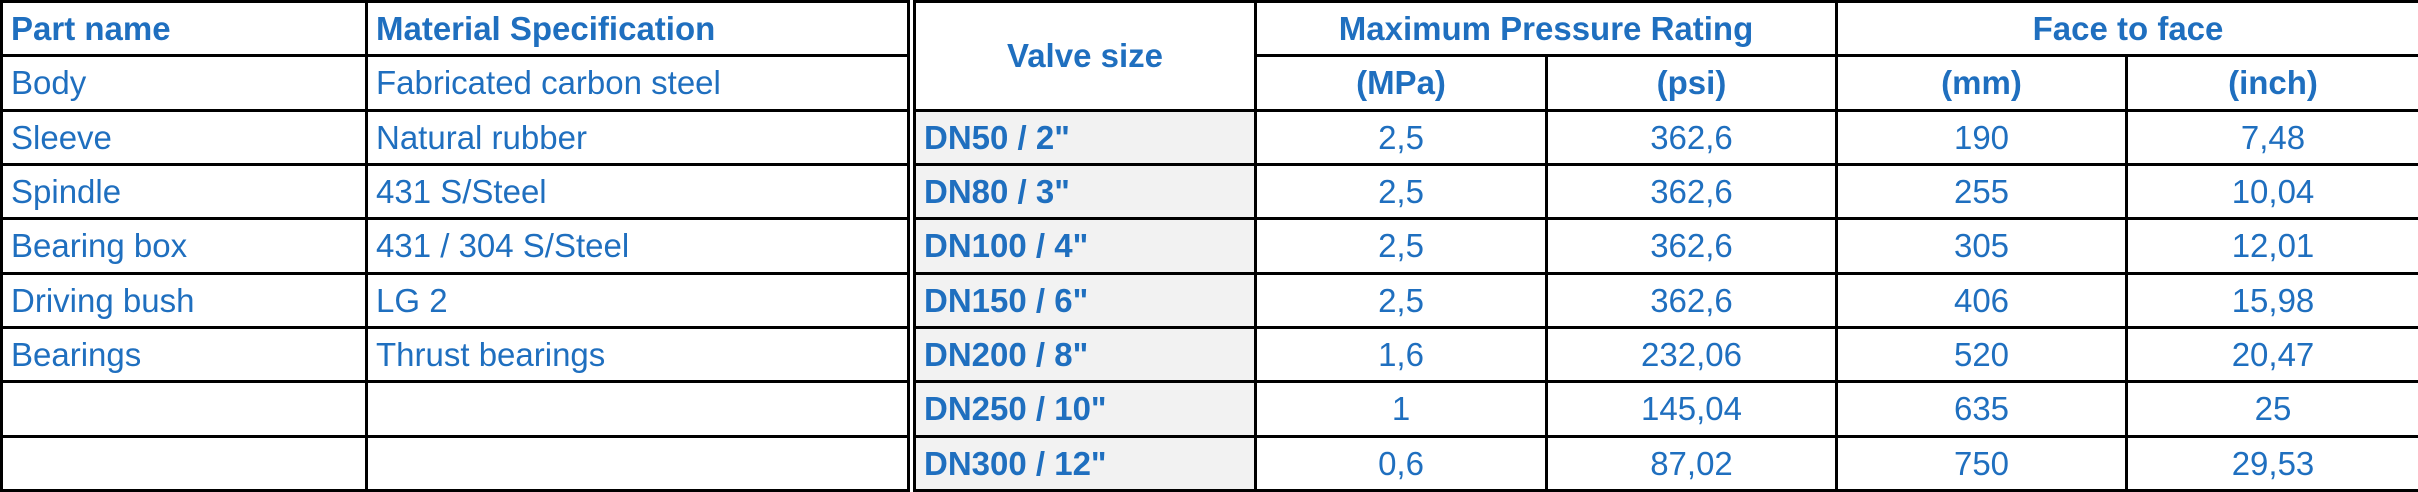  Describe the element at coordinates (1082, 354) in the screenshot. I see `table-cell: DN200 / 8"` at that location.